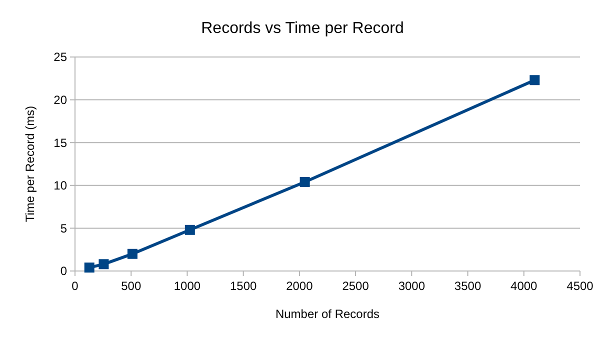  What do you see at coordinates (187, 286) in the screenshot?
I see `x-tick-label: 1000` at bounding box center [187, 286].